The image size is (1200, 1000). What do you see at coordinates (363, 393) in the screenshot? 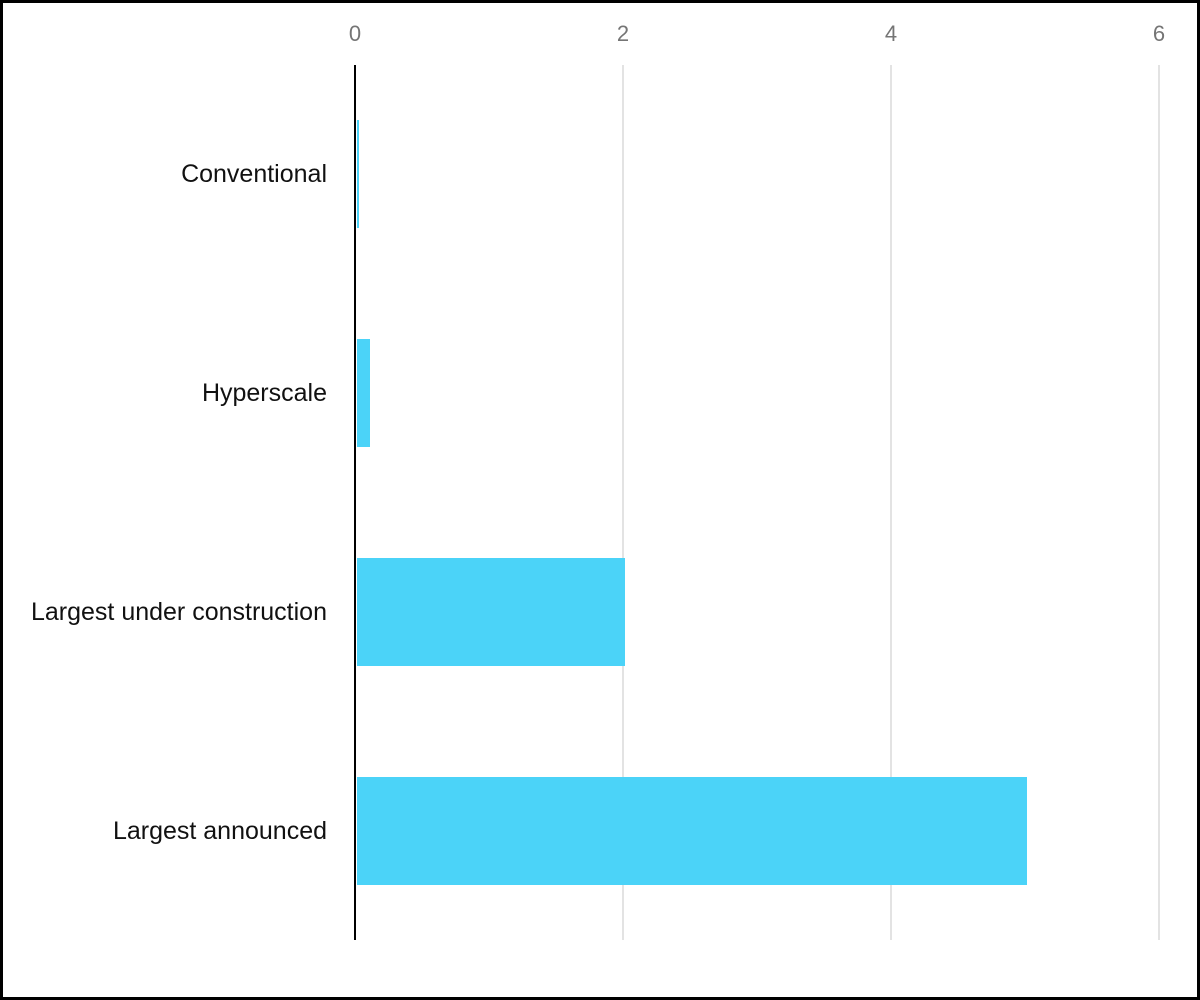
I see `bar-hyperscale` at bounding box center [363, 393].